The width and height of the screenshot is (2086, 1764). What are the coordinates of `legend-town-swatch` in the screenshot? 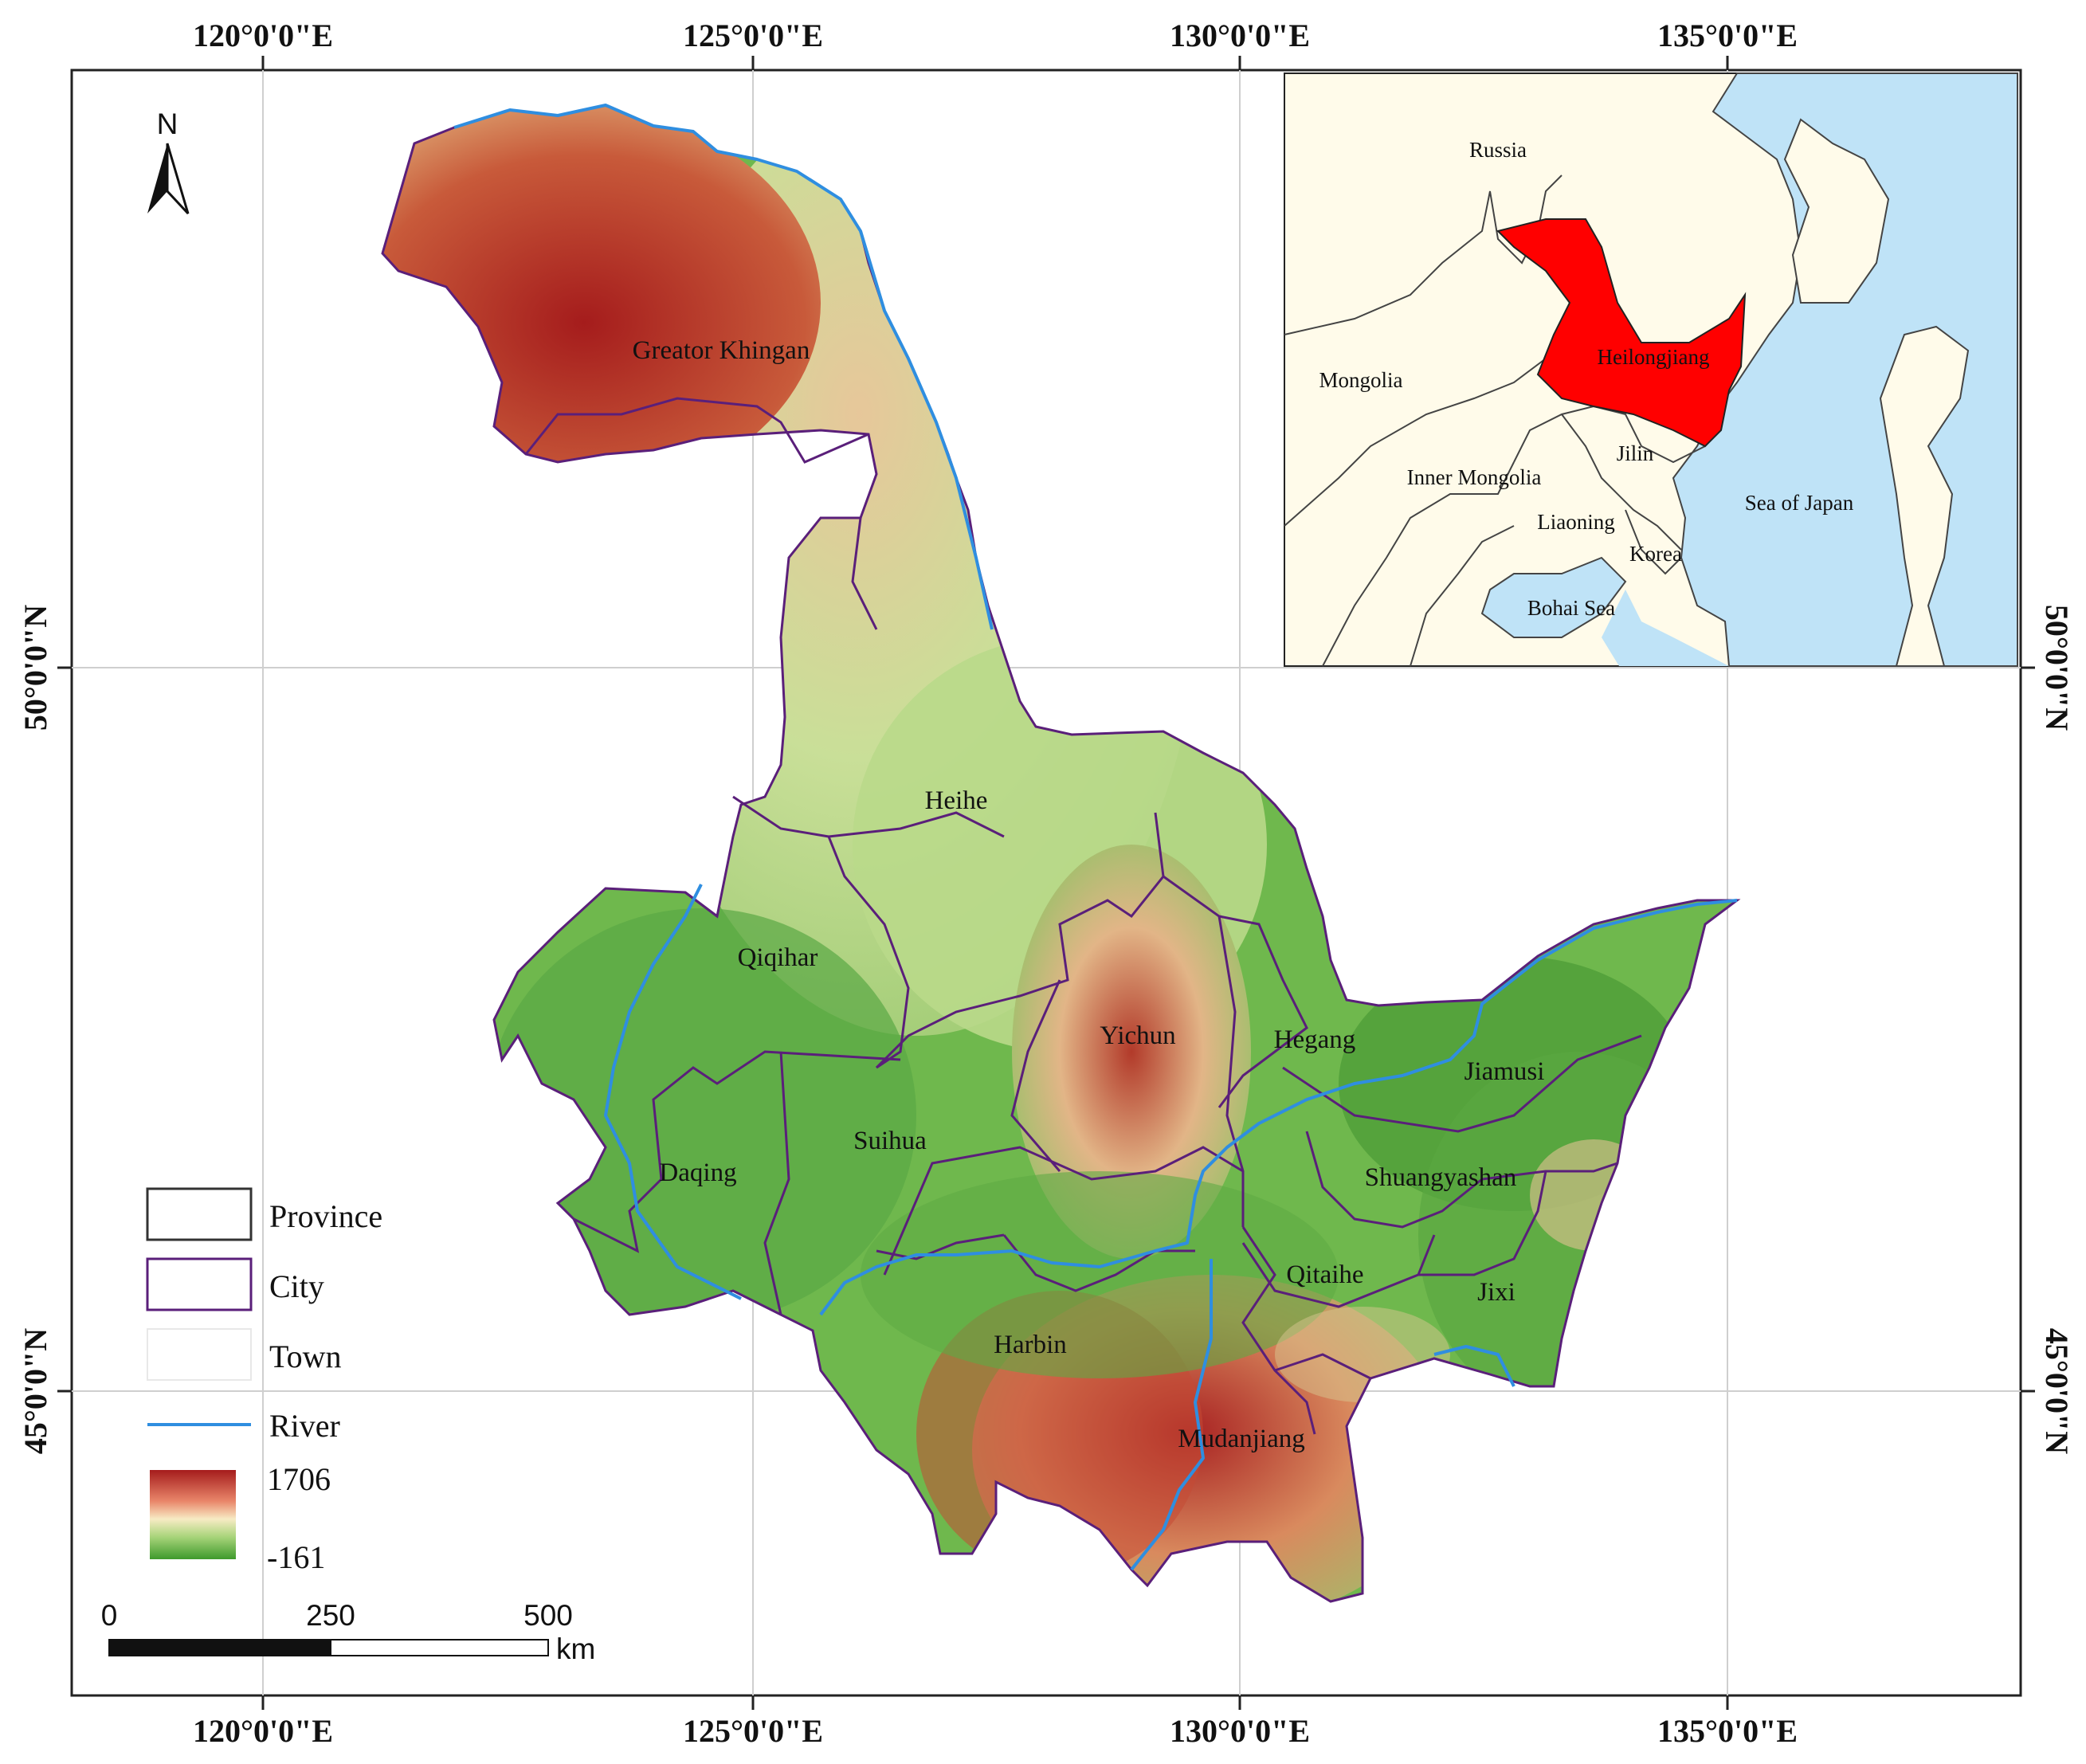 It's located at (199, 1354).